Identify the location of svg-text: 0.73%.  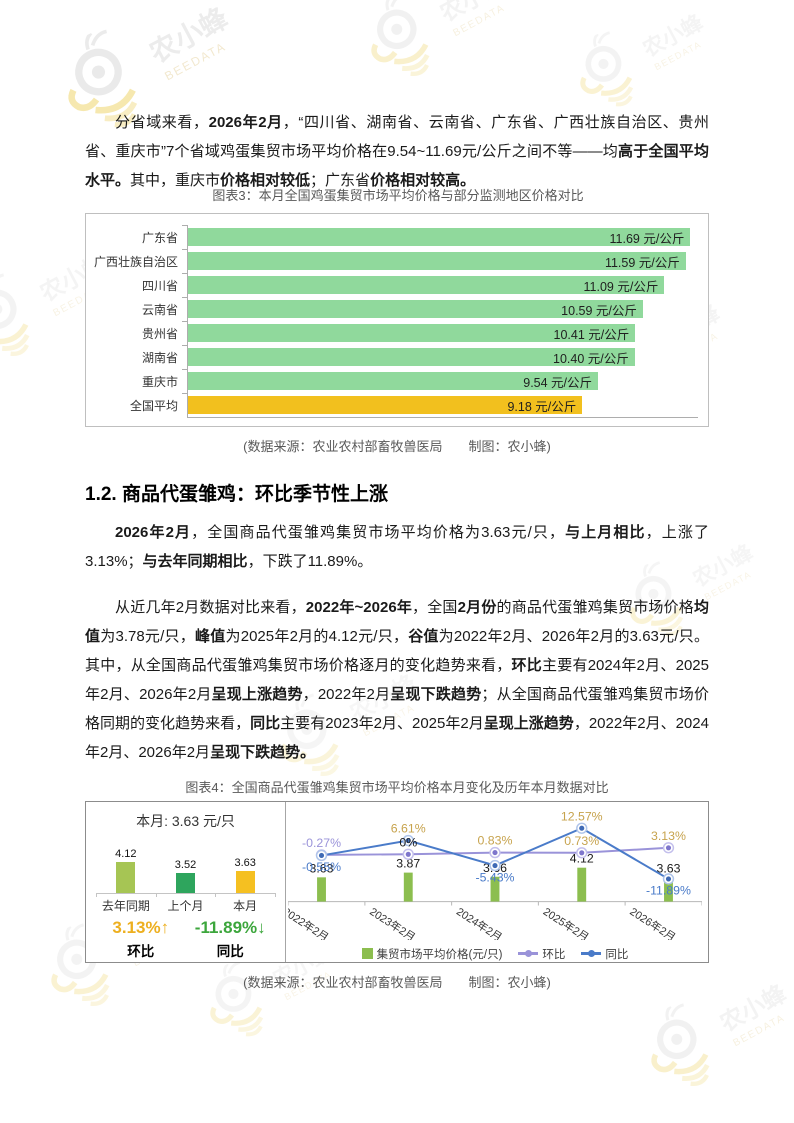
(581, 841).